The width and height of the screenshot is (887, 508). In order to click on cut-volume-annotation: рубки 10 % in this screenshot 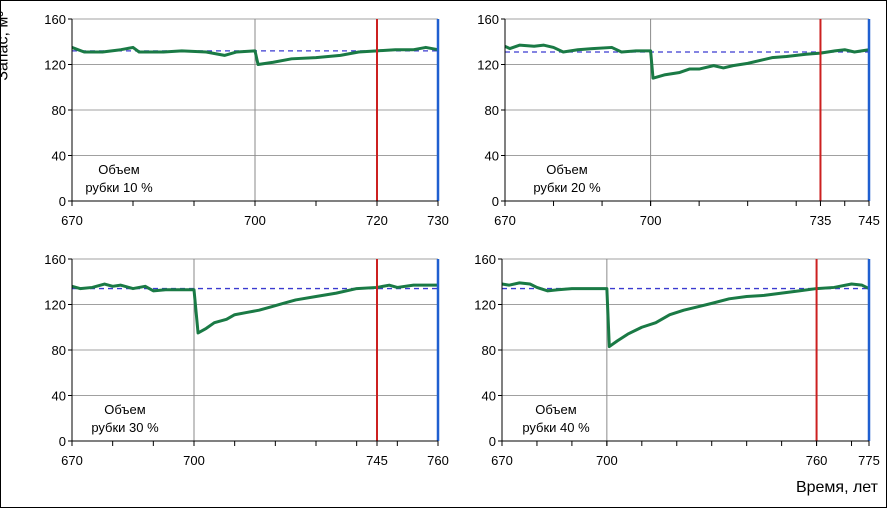, I will do `click(119, 187)`.